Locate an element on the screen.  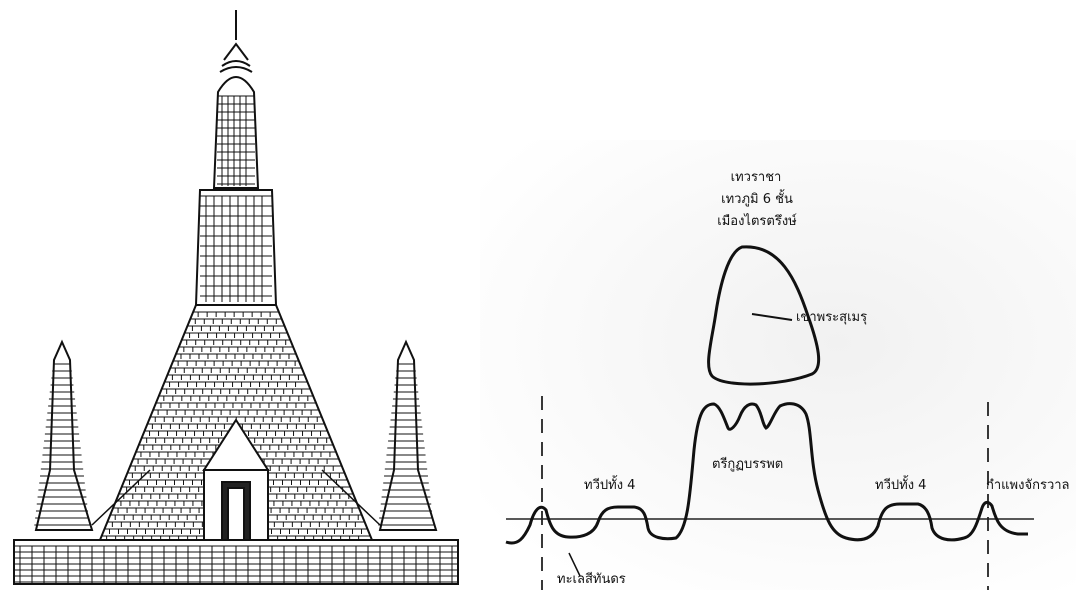
meru-label: เขาพระสุเมรุ is located at coordinates (832, 317).